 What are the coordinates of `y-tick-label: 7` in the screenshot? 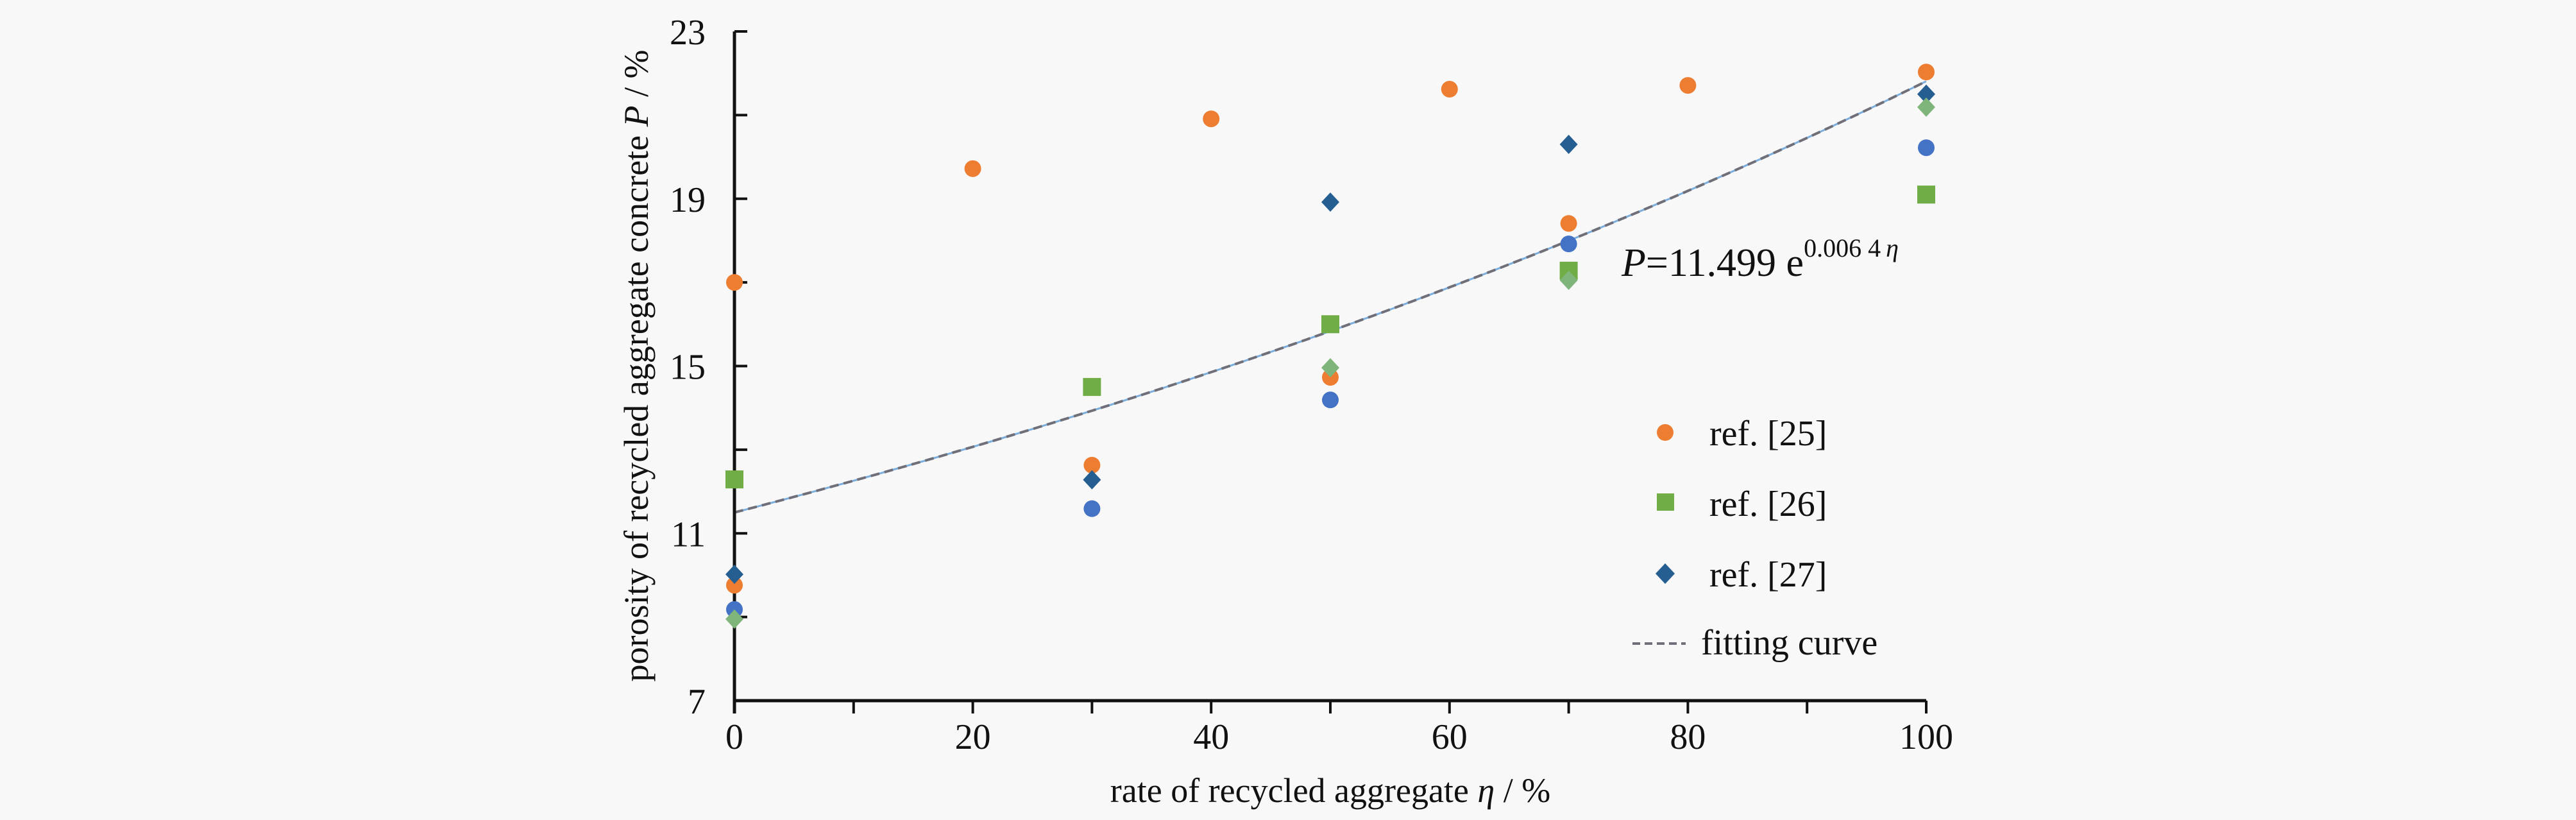 It's located at (697, 702).